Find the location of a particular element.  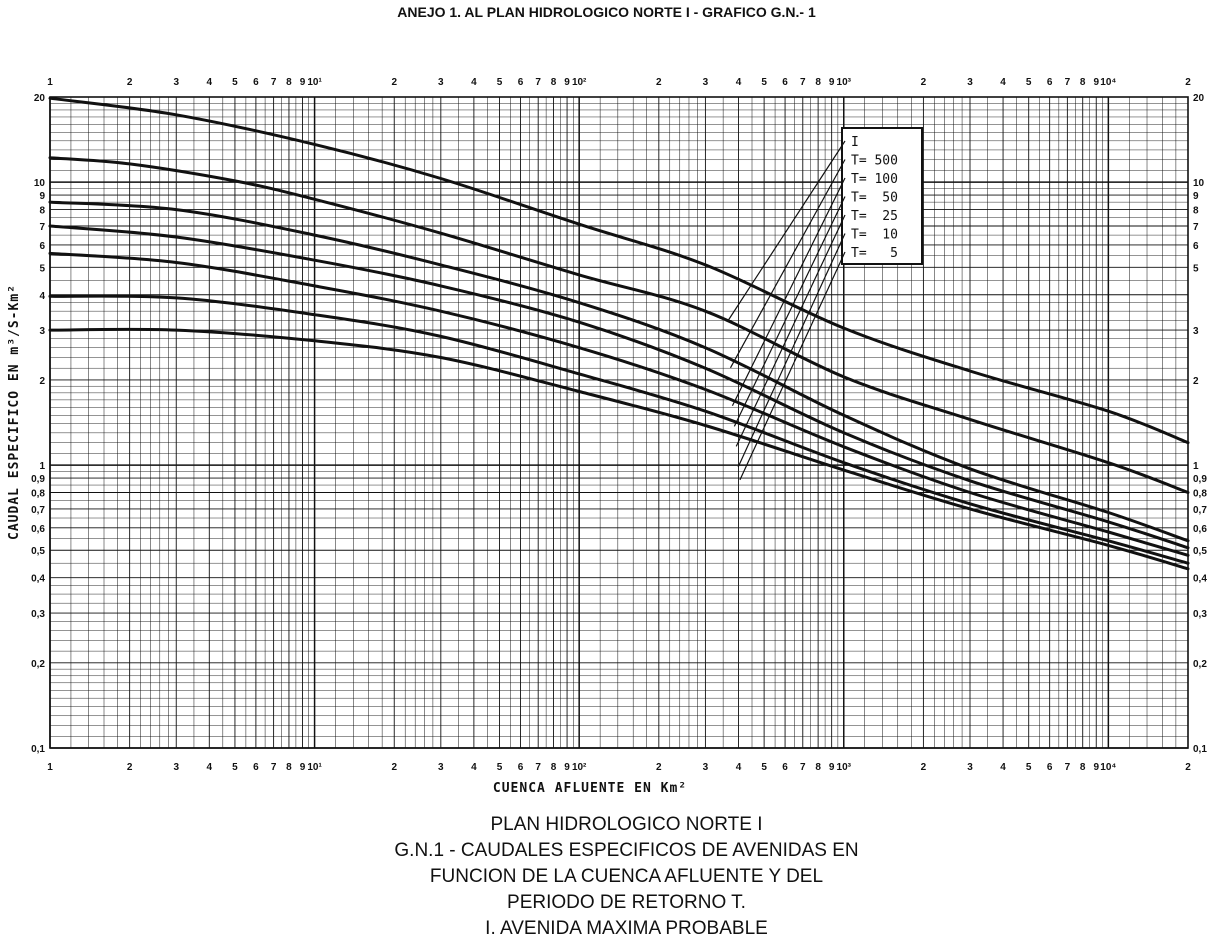

x-tick-label-top: 1 is located at coordinates (50, 82).